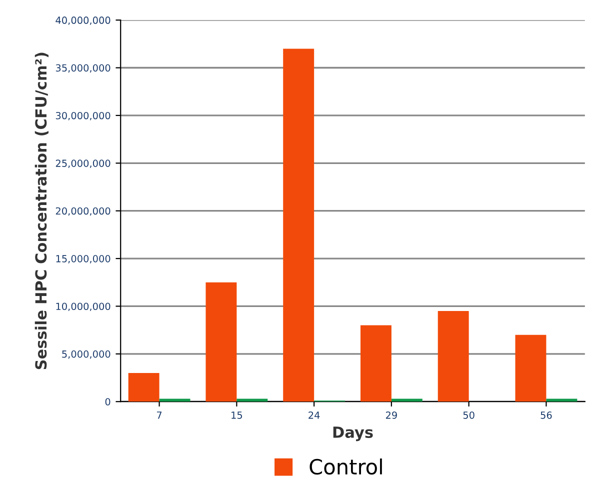 The image size is (603, 502). I want to click on y-tick-label: 10,000,000, so click(83, 307).